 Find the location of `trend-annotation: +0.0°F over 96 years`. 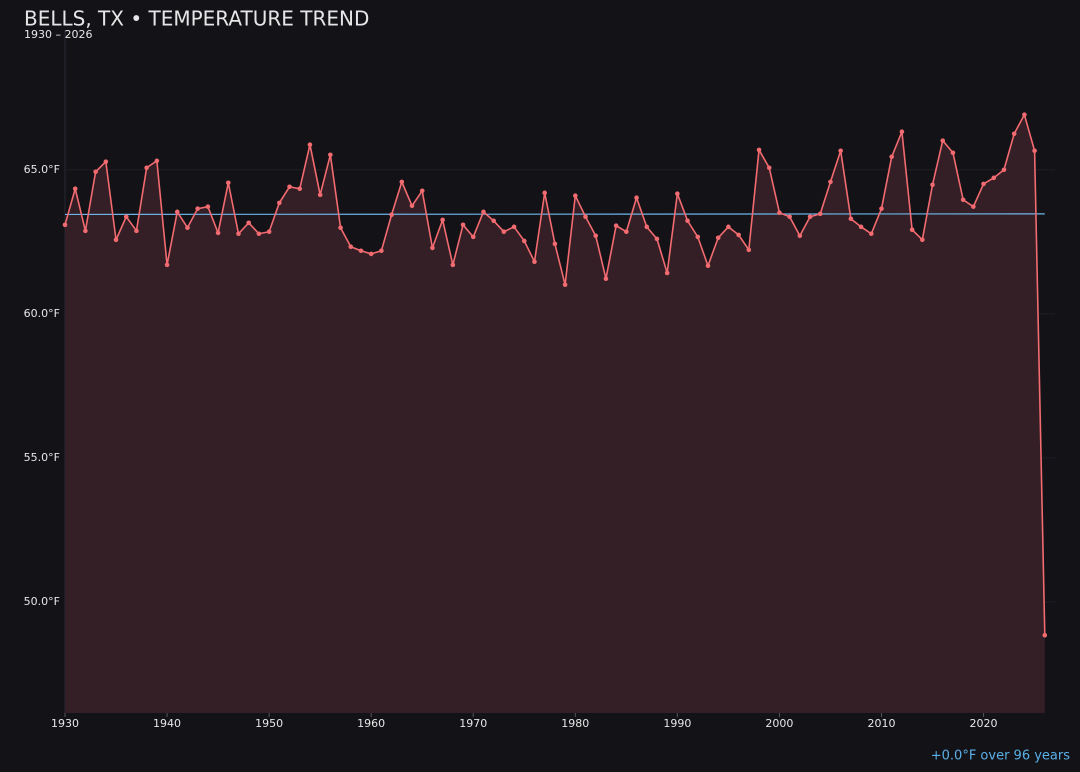

trend-annotation: +0.0°F over 96 years is located at coordinates (1000, 756).